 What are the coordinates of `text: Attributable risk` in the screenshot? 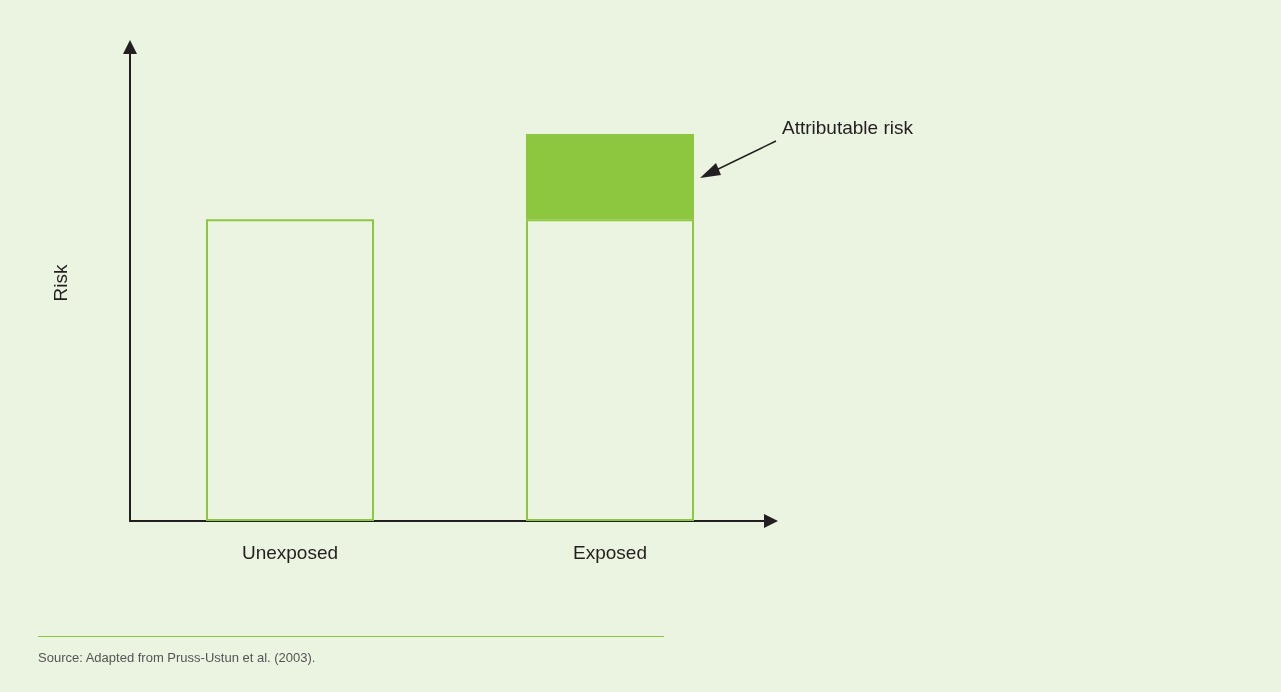 It's located at (847, 127).